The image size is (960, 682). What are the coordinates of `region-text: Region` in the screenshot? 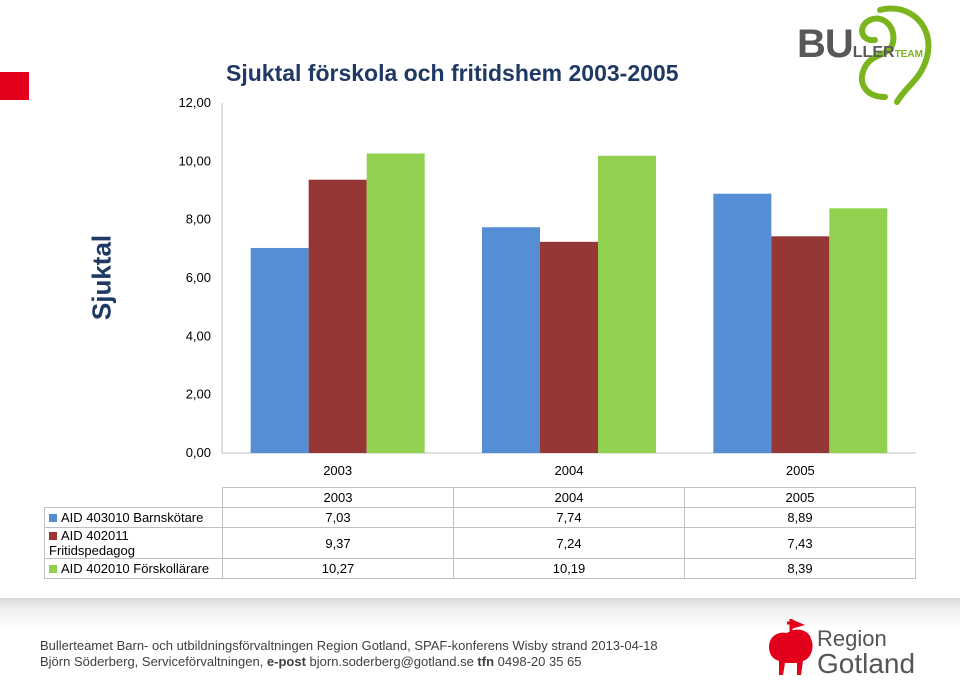 It's located at (852, 638).